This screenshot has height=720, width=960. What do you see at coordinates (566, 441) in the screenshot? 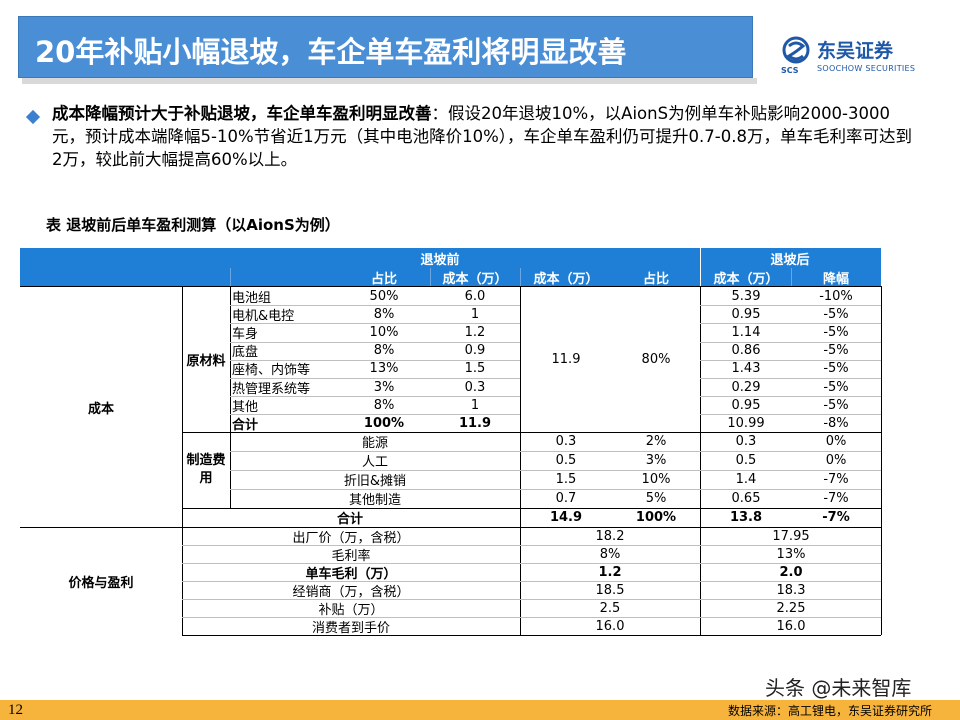
I see `mfg-item-cost: 0.3` at bounding box center [566, 441].